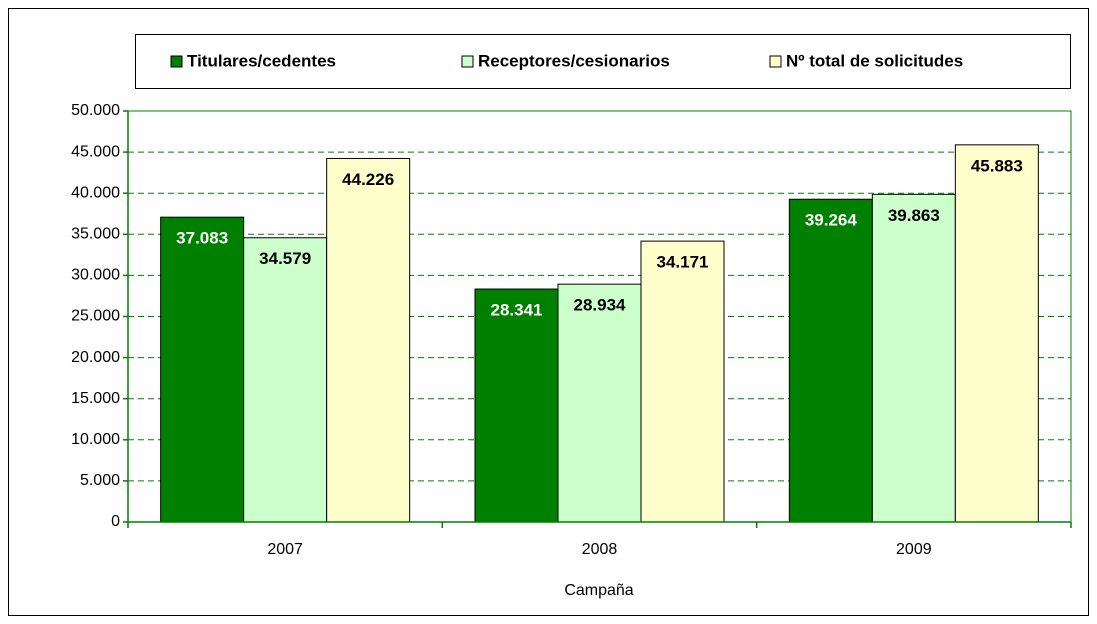 The height and width of the screenshot is (624, 1097). What do you see at coordinates (95, 275) in the screenshot?
I see `y-tick-label: 30.000` at bounding box center [95, 275].